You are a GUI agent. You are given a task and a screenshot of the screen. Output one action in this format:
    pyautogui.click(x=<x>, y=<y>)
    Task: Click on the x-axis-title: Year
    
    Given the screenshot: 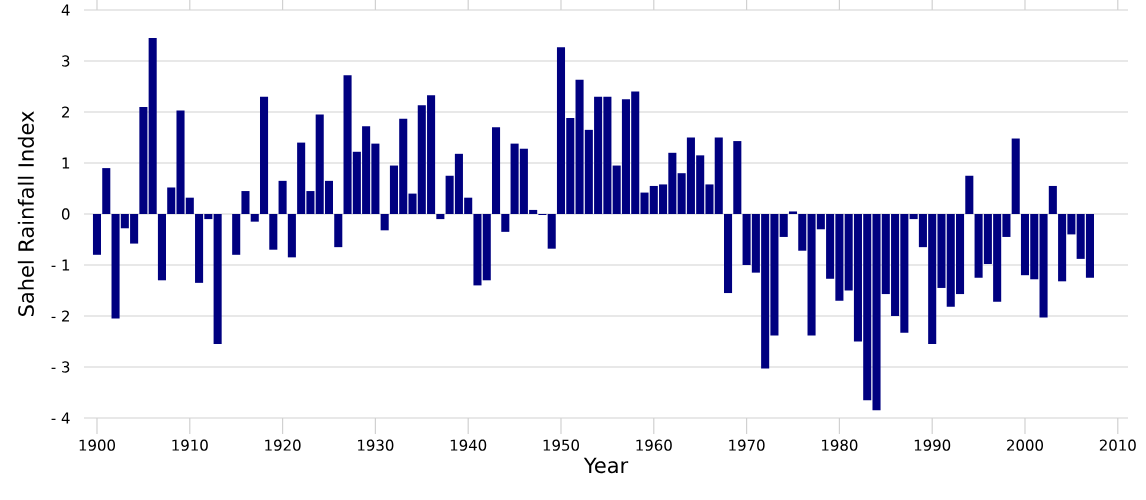 What is the action you would take?
    pyautogui.click(x=606, y=465)
    